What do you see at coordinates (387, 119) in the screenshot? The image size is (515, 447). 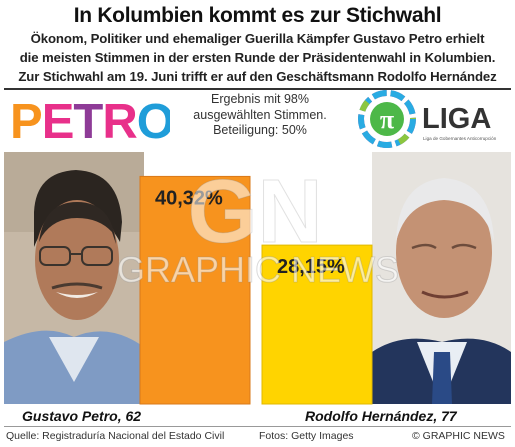 I see `liga-pi-symbol: π` at bounding box center [387, 119].